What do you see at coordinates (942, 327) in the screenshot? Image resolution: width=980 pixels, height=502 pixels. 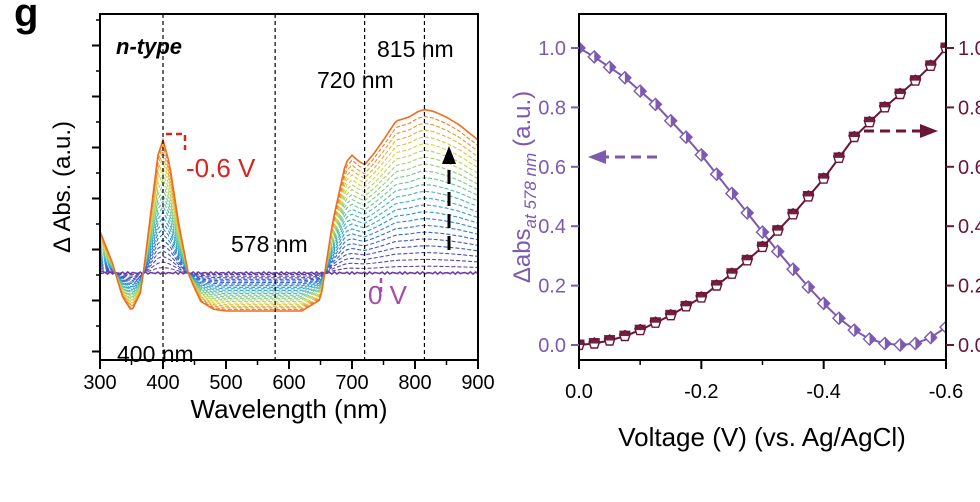 I see `point-left` at bounding box center [942, 327].